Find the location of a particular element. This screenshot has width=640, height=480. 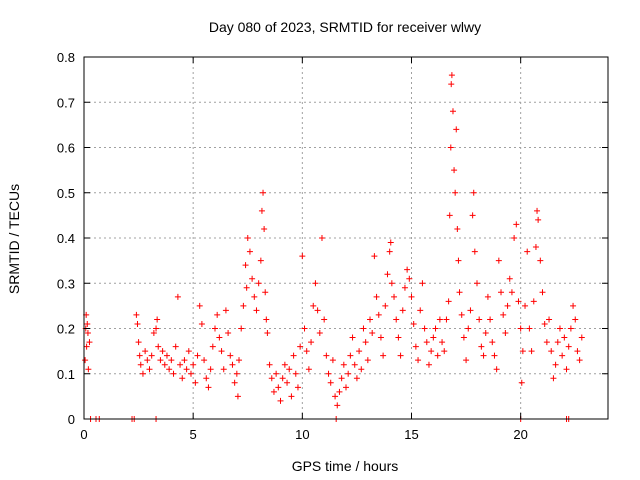

y-tick-label: 0.8 is located at coordinates (66, 57).